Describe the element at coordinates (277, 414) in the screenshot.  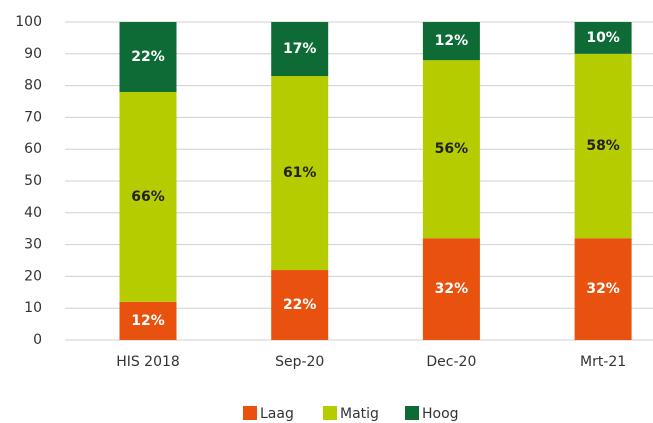
I see `legend-label: Laag` at that location.